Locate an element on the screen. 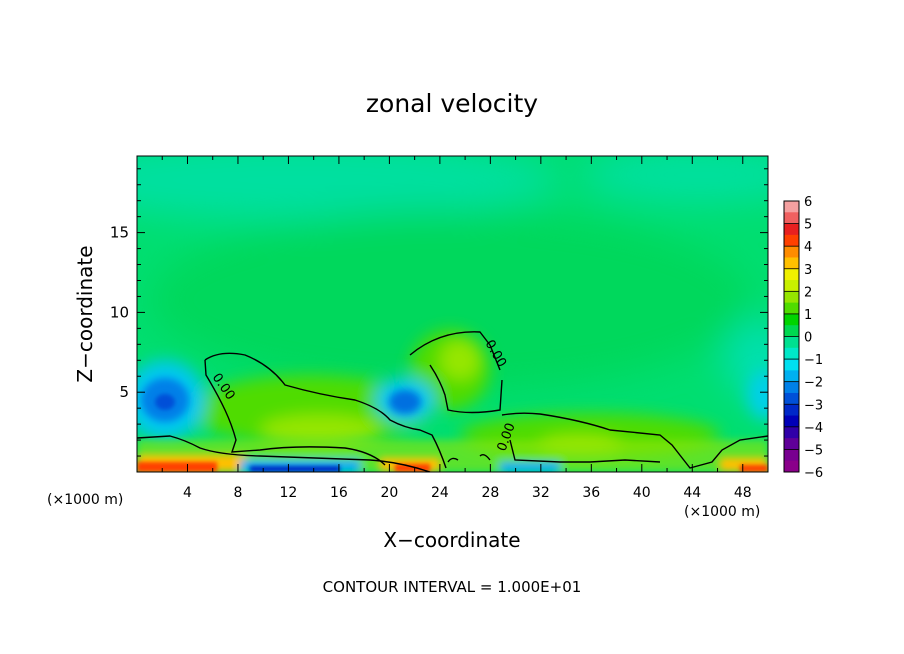 The height and width of the screenshot is (654, 904). x-tick-label: 12 is located at coordinates (289, 493).